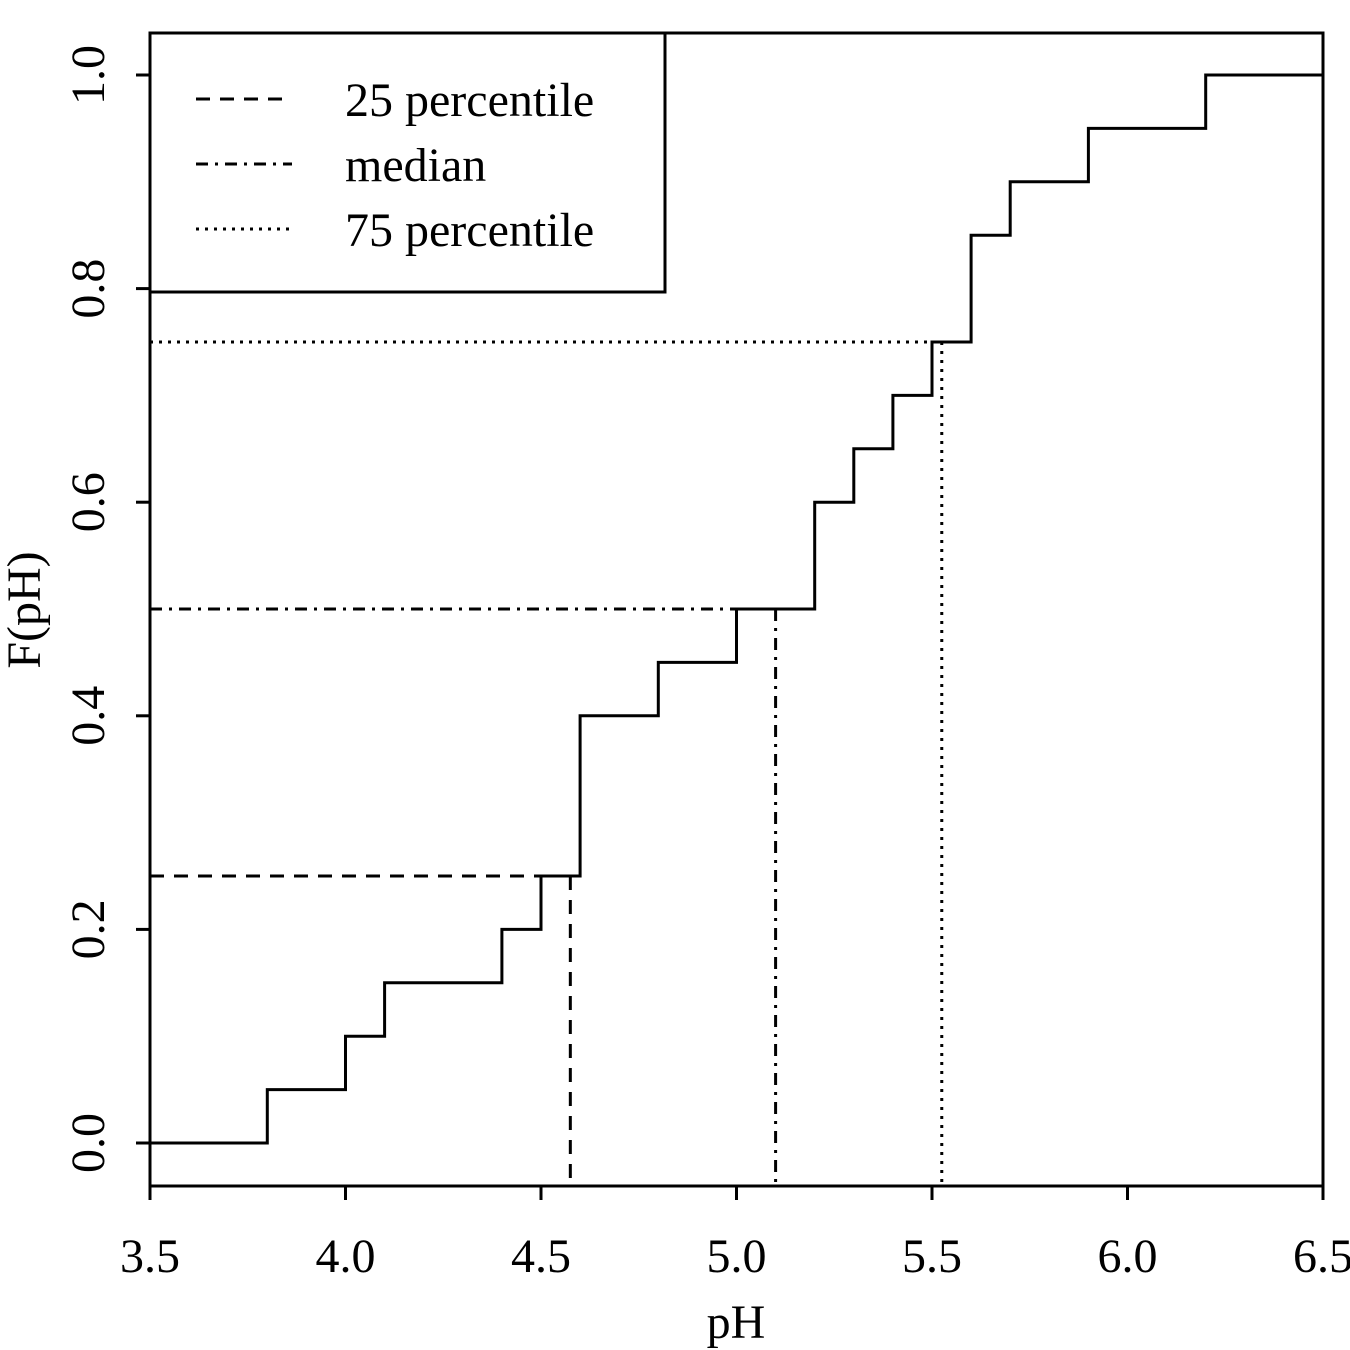 This screenshot has height=1350, width=1350. I want to click on x-tick-label: 5.0, so click(737, 1256).